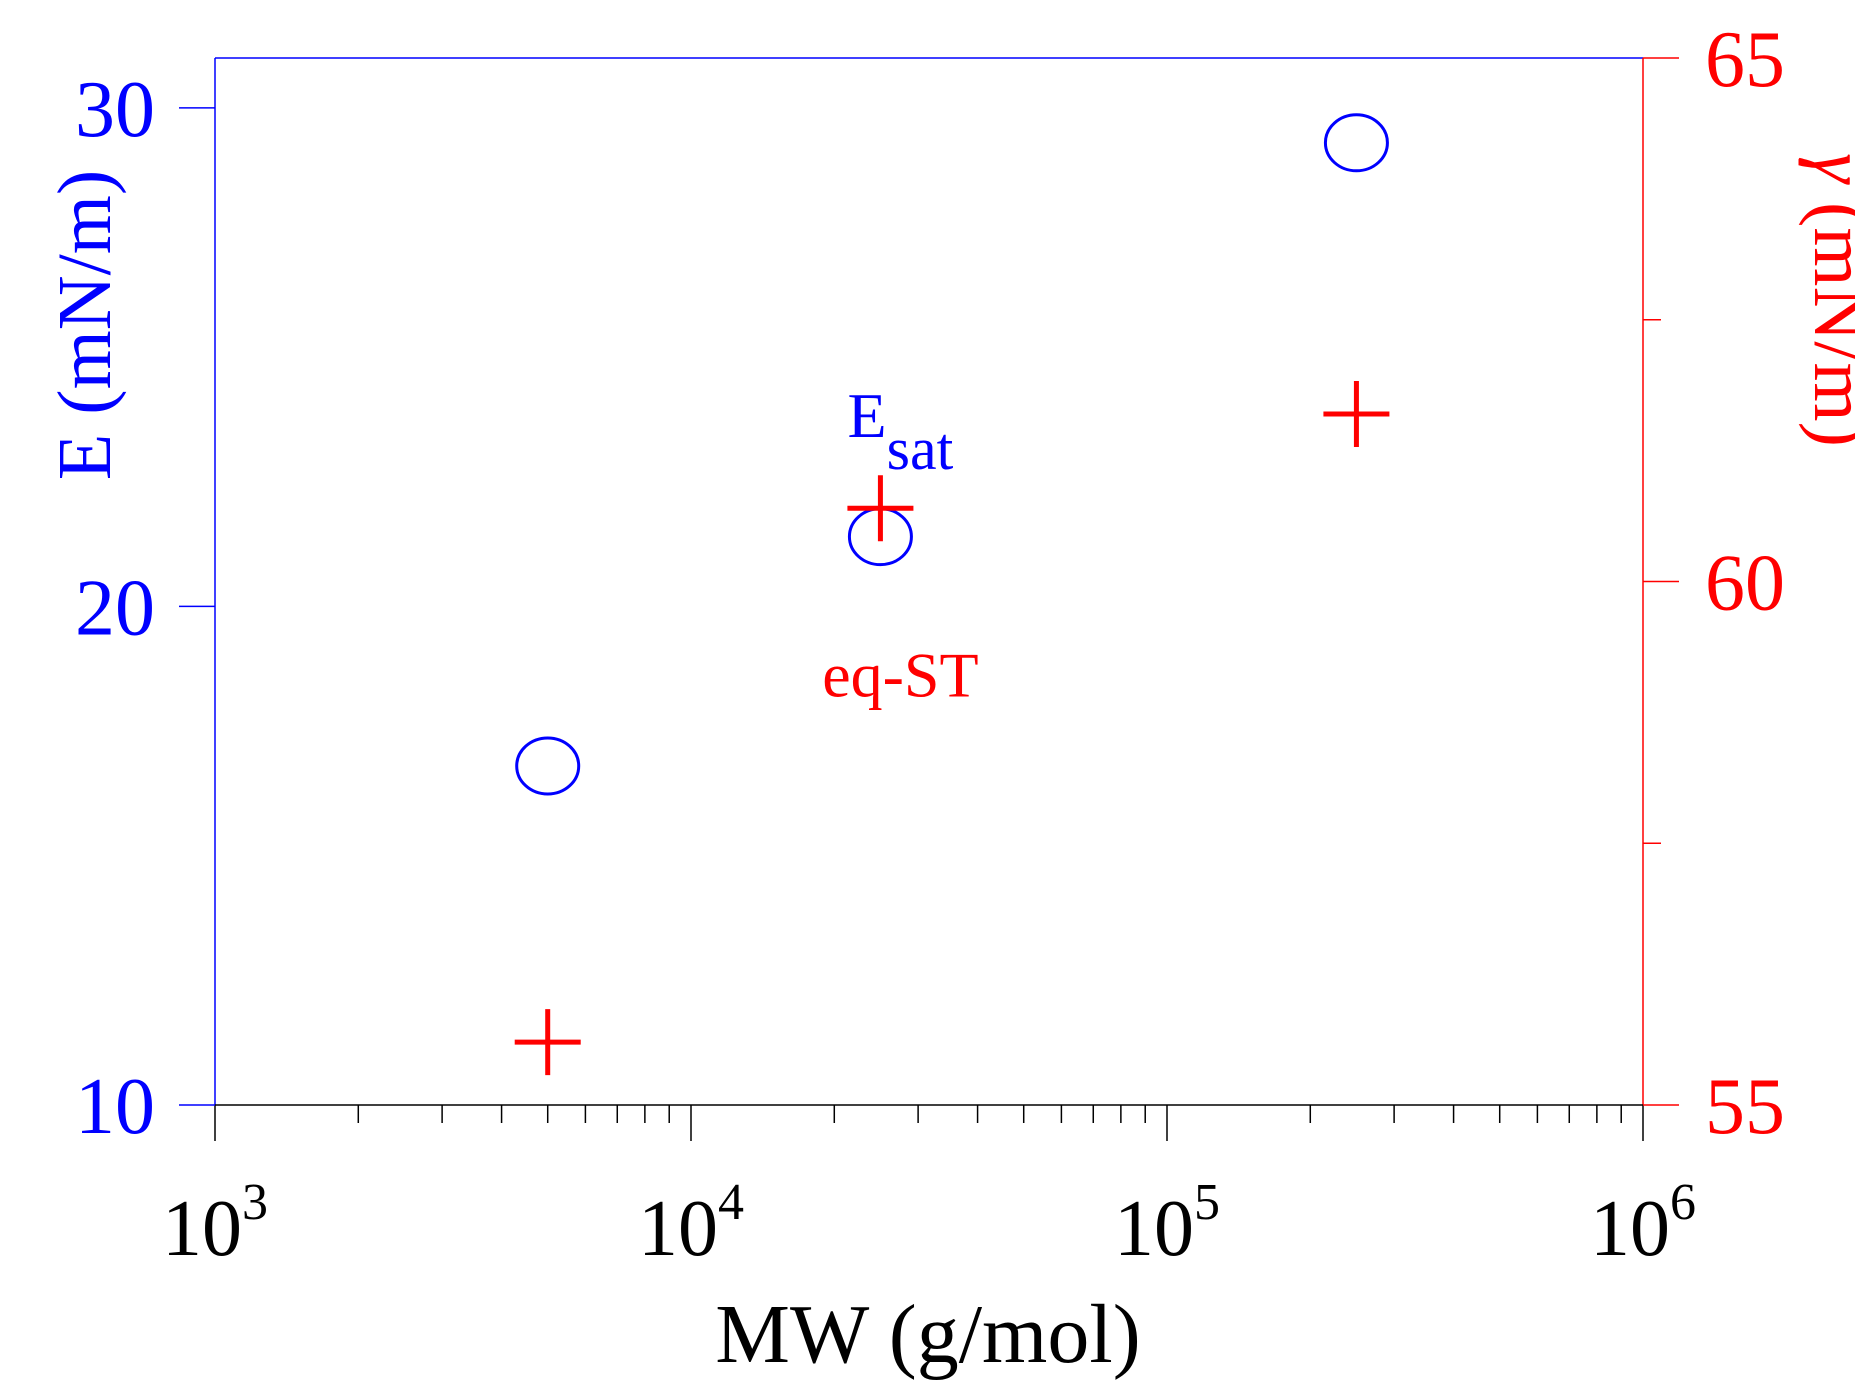  I want to click on y-axis-left: 10 20 30, so click(145, 608).